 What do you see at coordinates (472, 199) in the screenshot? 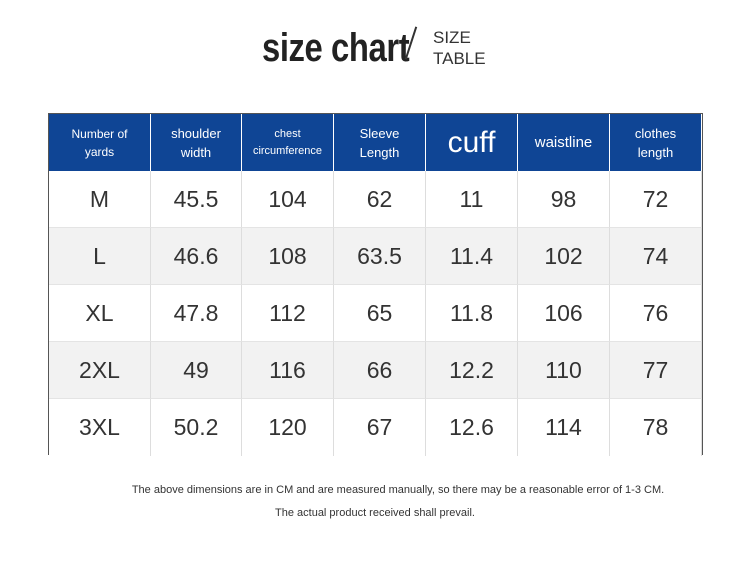
I see `table-cell: 11` at bounding box center [472, 199].